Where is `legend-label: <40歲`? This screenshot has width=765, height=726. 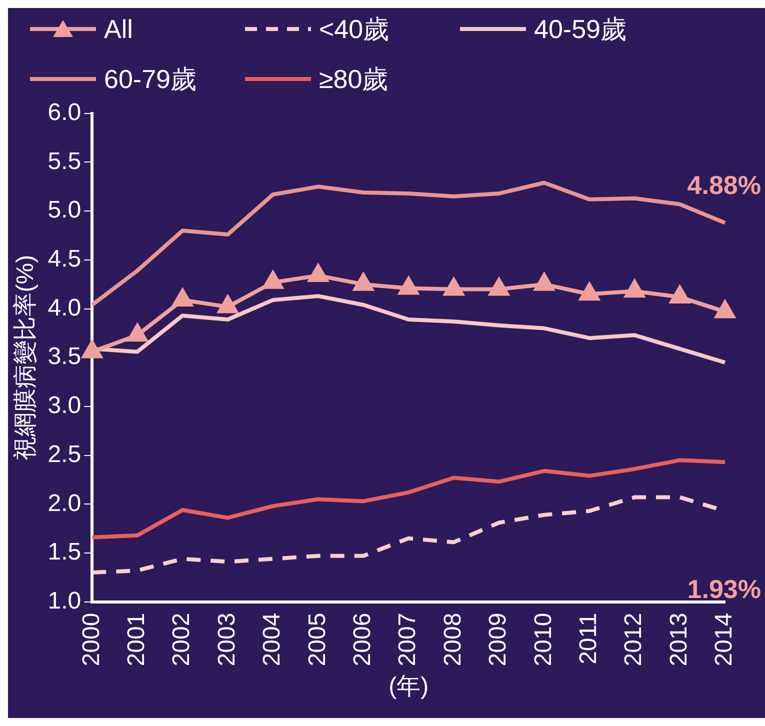
legend-label: <40歲 is located at coordinates (354, 29).